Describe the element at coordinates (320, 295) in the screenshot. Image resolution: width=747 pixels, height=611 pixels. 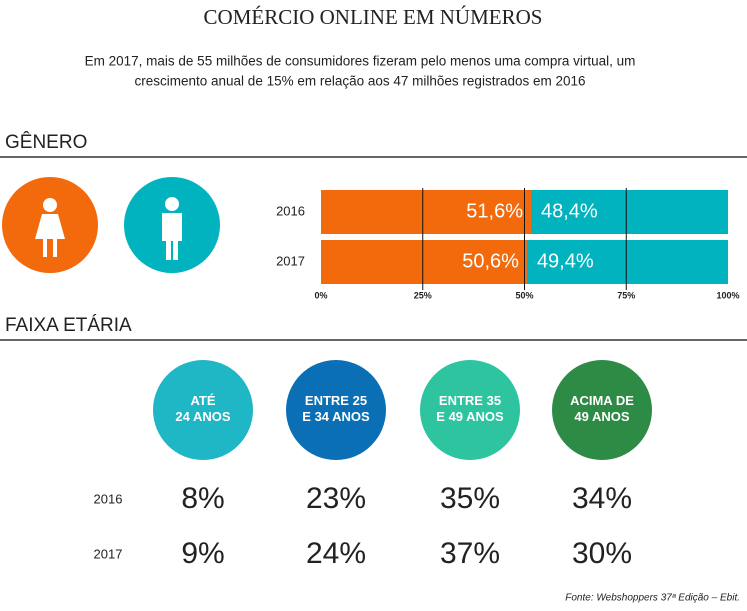
I see `x-tick-label: 0%` at that location.